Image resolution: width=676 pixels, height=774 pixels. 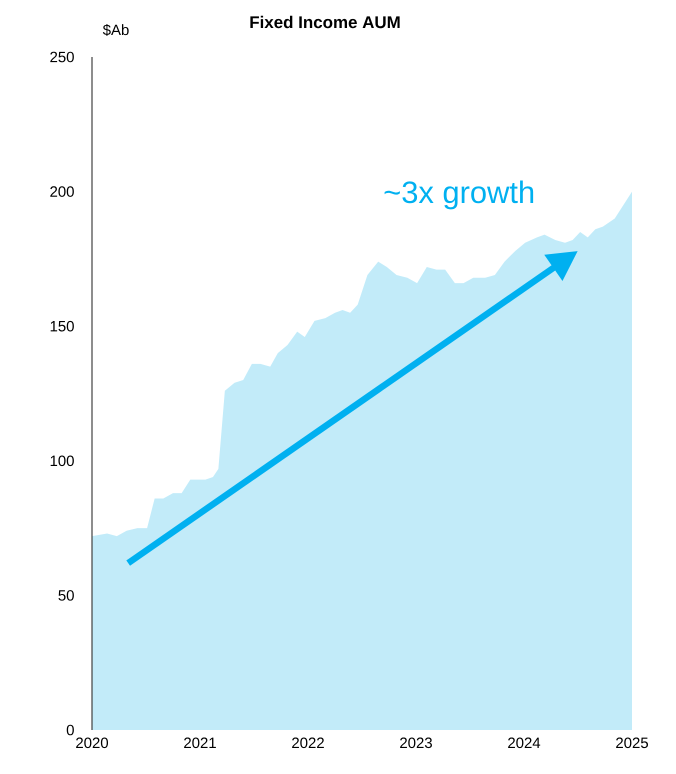 What do you see at coordinates (62, 461) in the screenshot?
I see `y-tick-label: 100` at bounding box center [62, 461].